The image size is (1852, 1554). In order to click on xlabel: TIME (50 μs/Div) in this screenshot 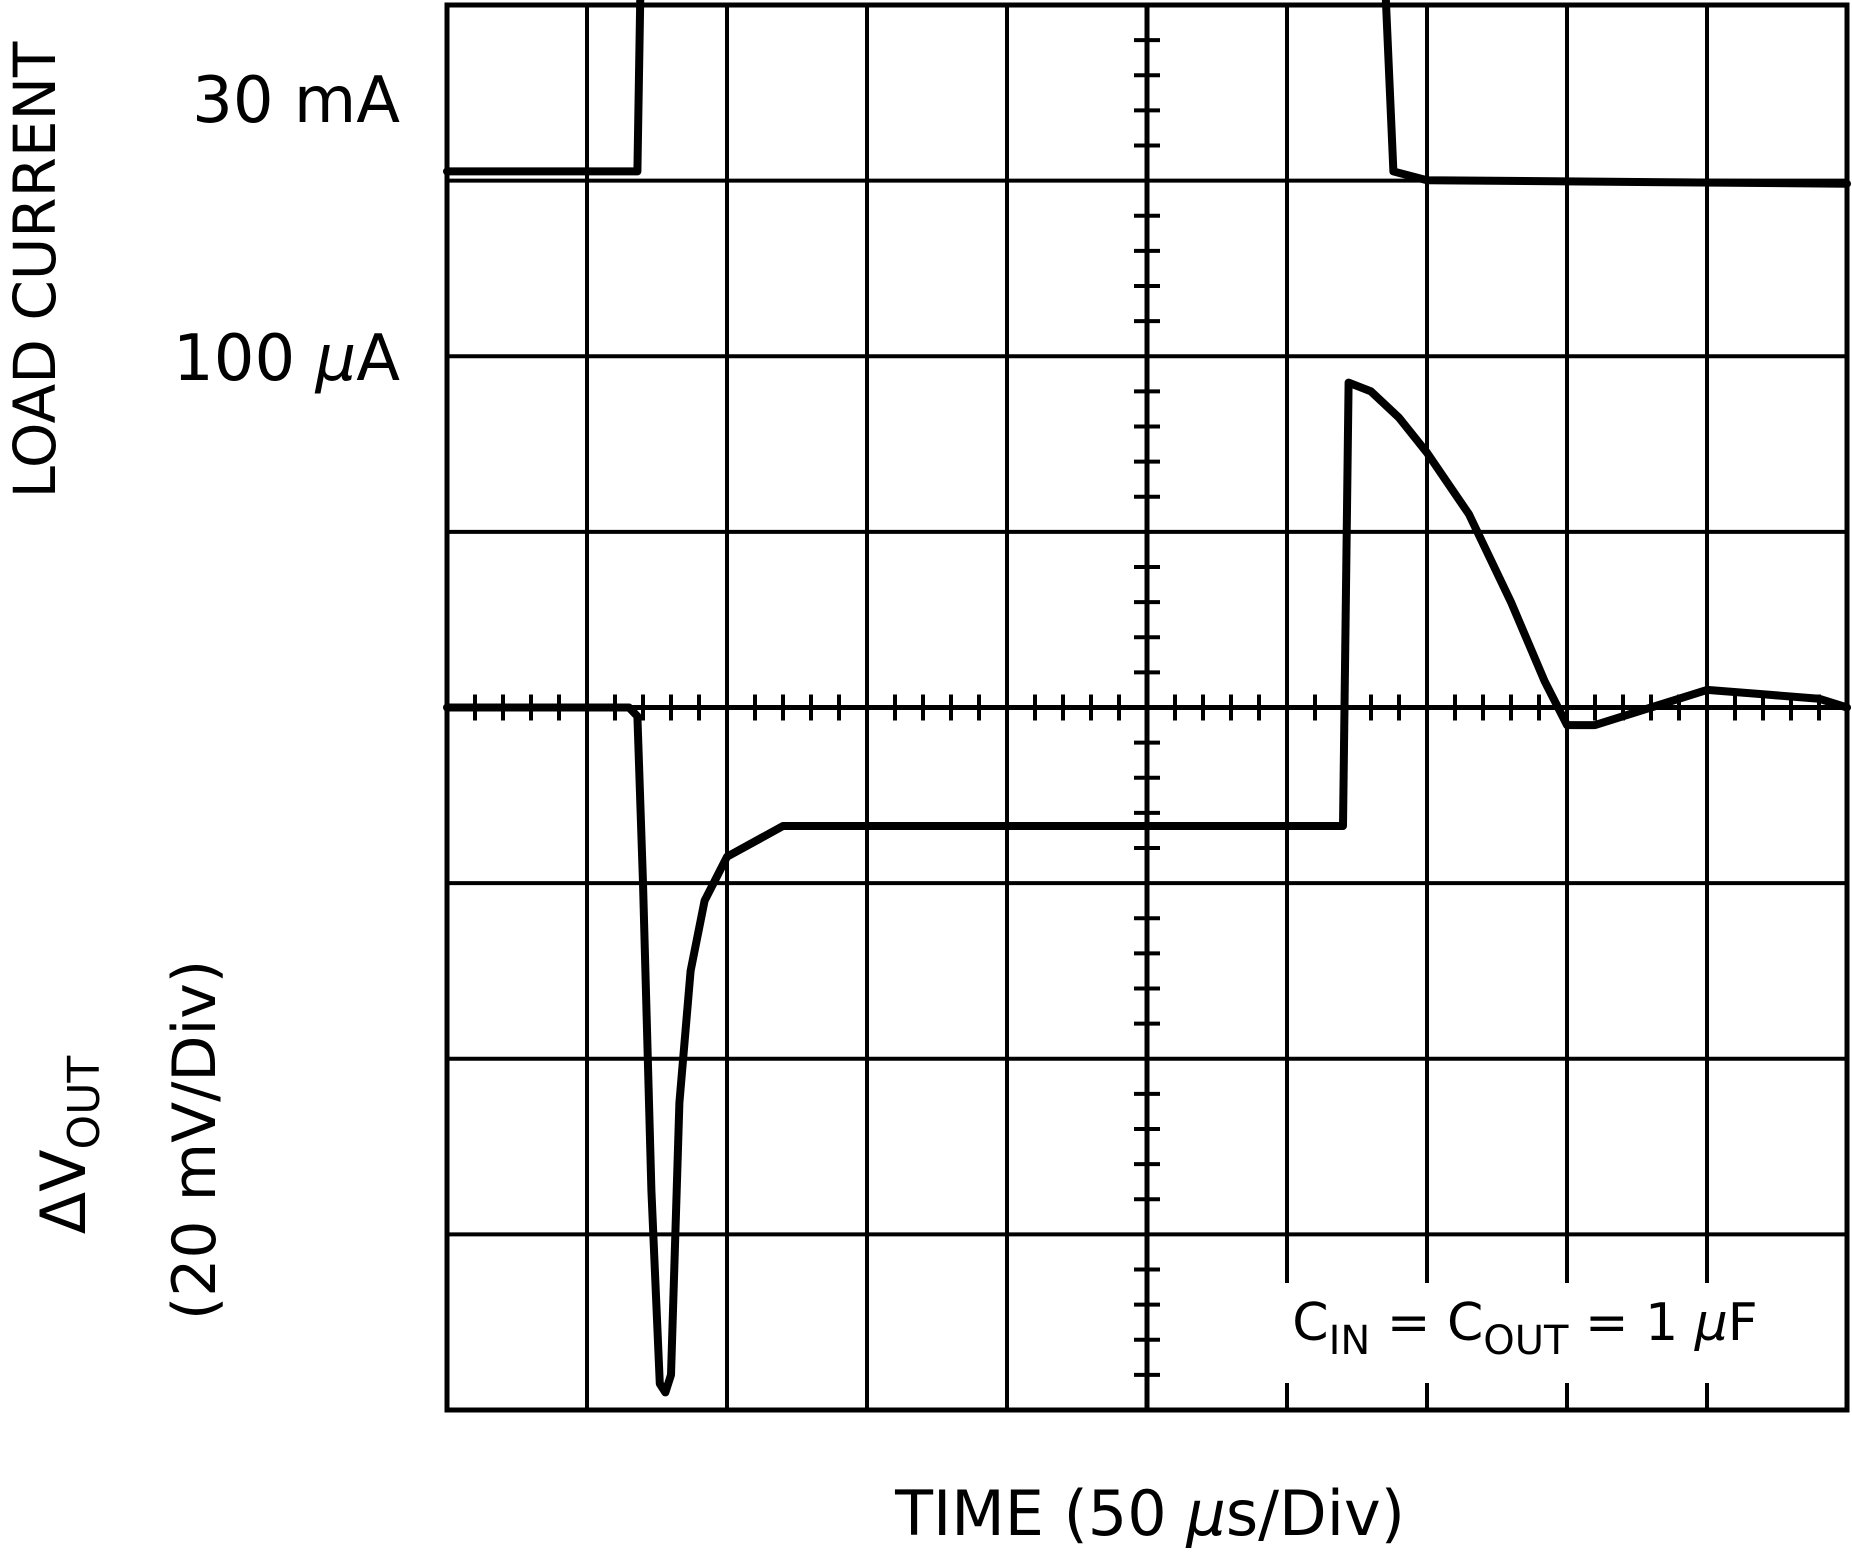, I will do `click(1149, 1513)`.